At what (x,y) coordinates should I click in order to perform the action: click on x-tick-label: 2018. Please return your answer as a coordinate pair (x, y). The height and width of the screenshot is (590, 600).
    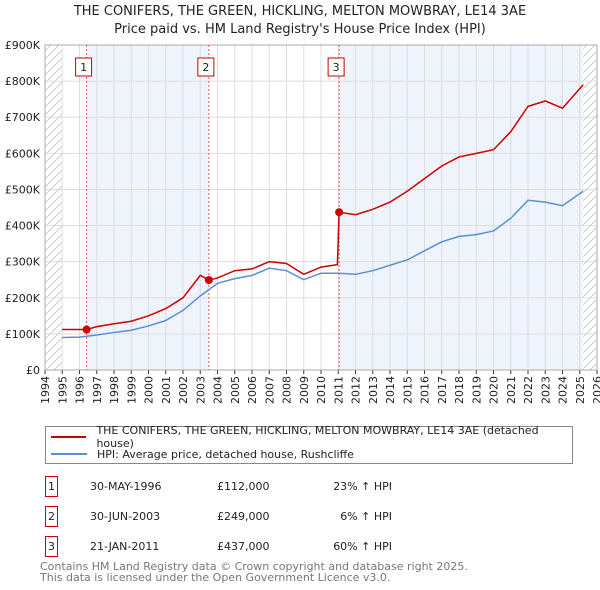
    Looking at the image, I should click on (459, 390).